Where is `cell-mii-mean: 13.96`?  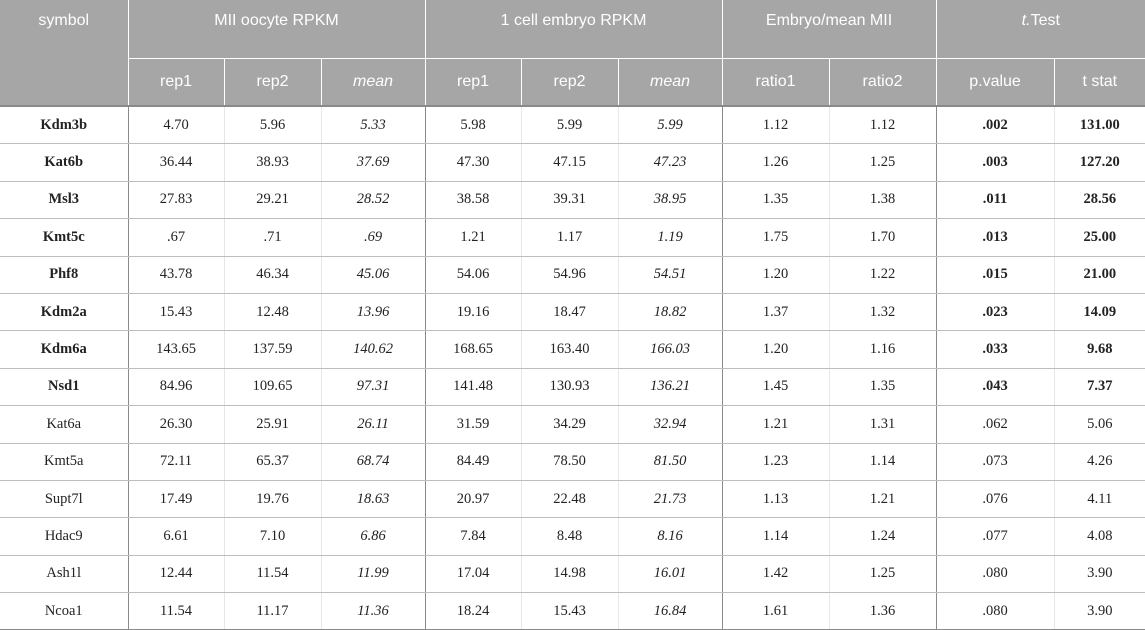
cell-mii-mean: 13.96 is located at coordinates (373, 312).